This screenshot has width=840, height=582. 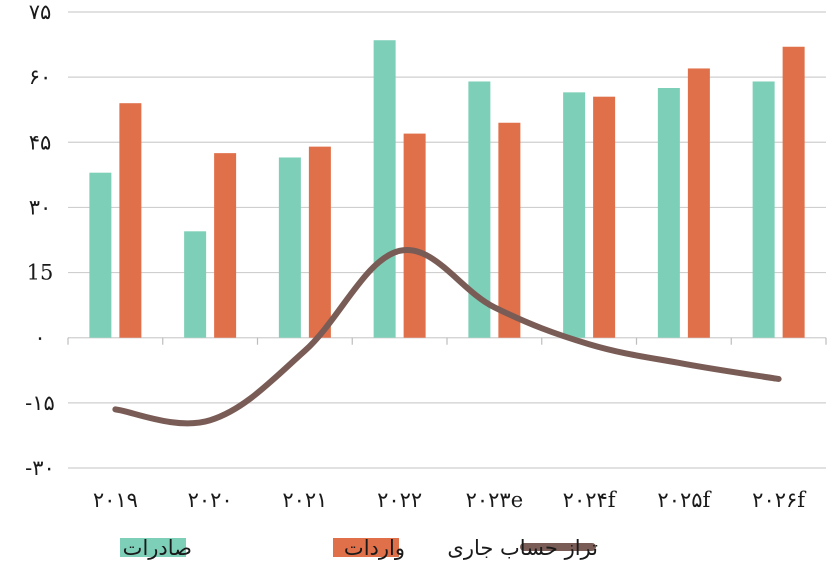 What do you see at coordinates (779, 500) in the screenshot?
I see `x-tick-label: ۲۰۲۶f` at bounding box center [779, 500].